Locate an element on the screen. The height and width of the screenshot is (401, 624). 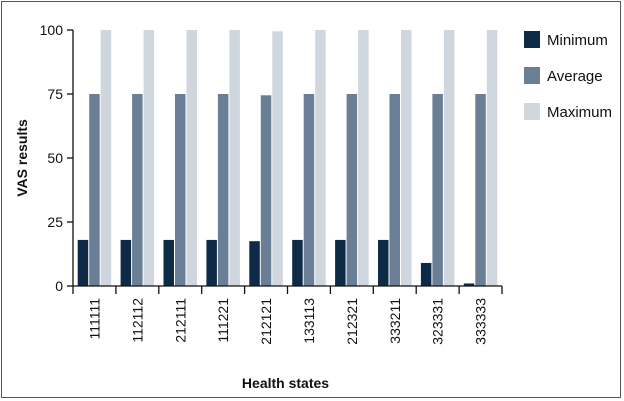
x-tick-label: 333333 is located at coordinates (481, 321).